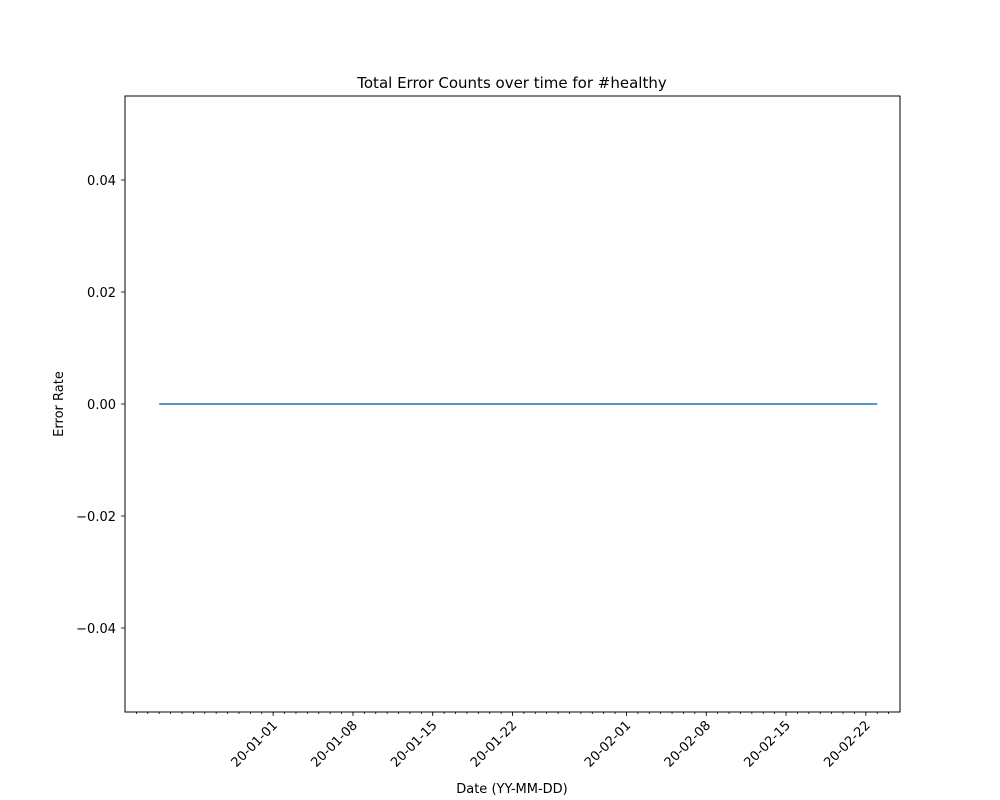 Image resolution: width=1000 pixels, height=800 pixels. What do you see at coordinates (101, 405) in the screenshot?
I see `y-tick-label: 0.00` at bounding box center [101, 405].